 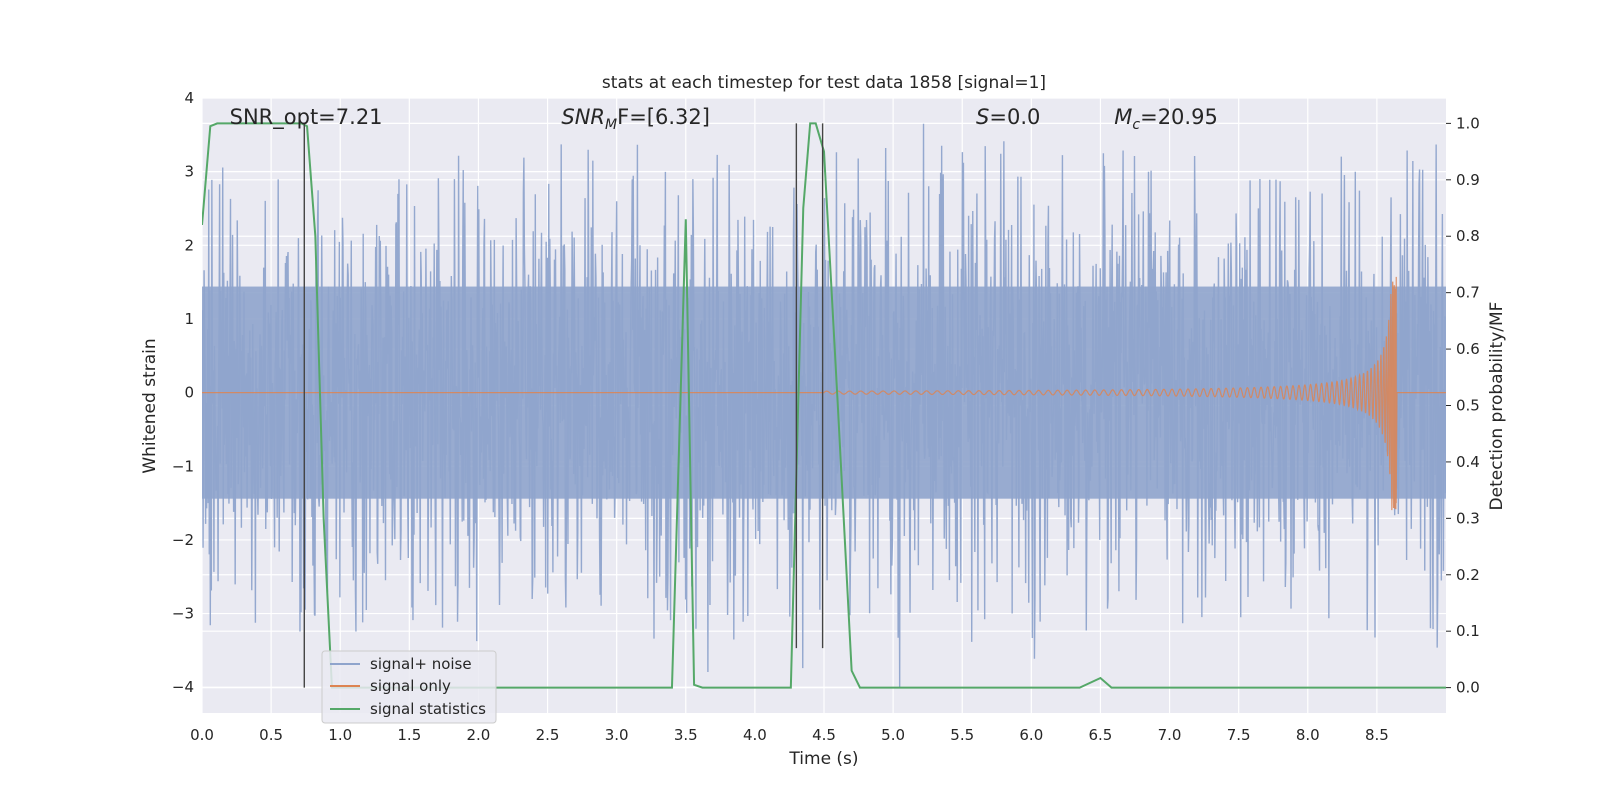 What do you see at coordinates (1468, 462) in the screenshot?
I see `y2-tick-label-4: 0.4` at bounding box center [1468, 462].